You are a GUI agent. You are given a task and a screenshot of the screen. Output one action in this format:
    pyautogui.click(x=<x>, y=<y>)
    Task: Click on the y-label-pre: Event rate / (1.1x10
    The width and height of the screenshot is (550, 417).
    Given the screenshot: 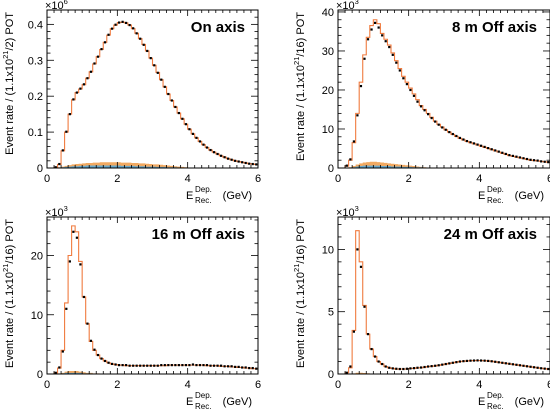 What is the action you would take?
    pyautogui.click(x=10, y=320)
    